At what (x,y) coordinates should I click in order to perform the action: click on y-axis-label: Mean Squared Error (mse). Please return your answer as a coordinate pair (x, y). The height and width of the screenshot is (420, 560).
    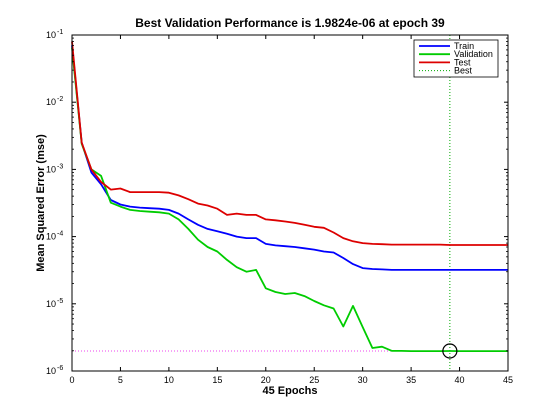
    Looking at the image, I should click on (41, 203).